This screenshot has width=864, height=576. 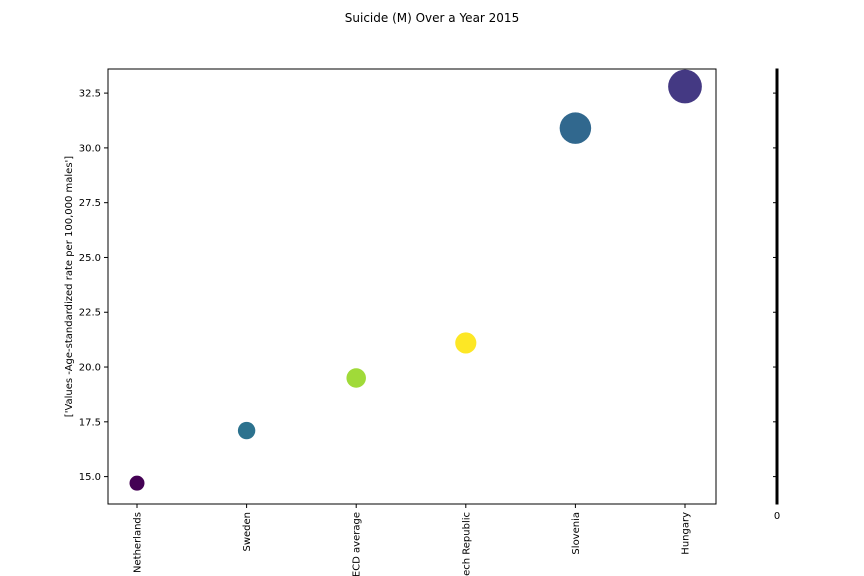 I want to click on y-tick-label: 27.5, so click(x=90, y=203).